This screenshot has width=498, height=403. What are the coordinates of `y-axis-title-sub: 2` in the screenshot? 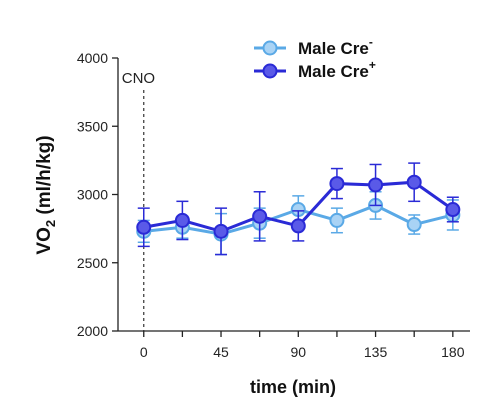 It's located at (50, 223).